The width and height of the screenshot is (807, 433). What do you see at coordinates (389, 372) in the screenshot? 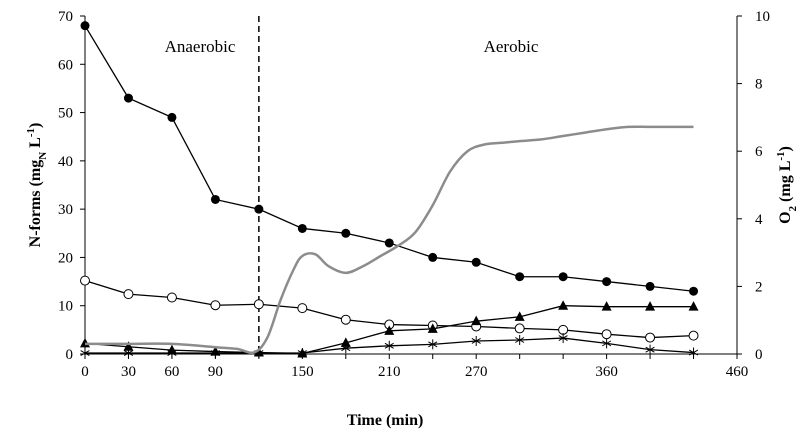
I see `x-tick-label: 210` at bounding box center [389, 372].